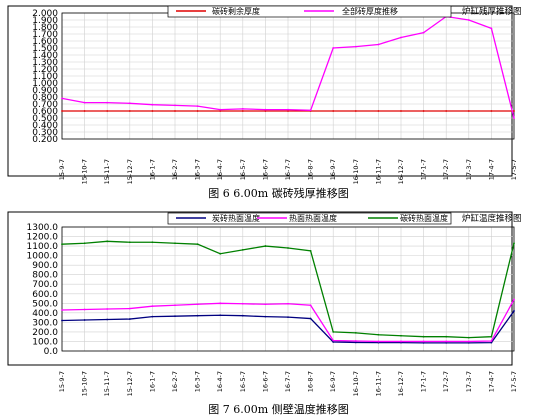 The height and width of the screenshot is (417, 557). What do you see at coordinates (424, 218) in the screenshot?
I see `legend-label: 碳砖热面温度` at bounding box center [424, 218].